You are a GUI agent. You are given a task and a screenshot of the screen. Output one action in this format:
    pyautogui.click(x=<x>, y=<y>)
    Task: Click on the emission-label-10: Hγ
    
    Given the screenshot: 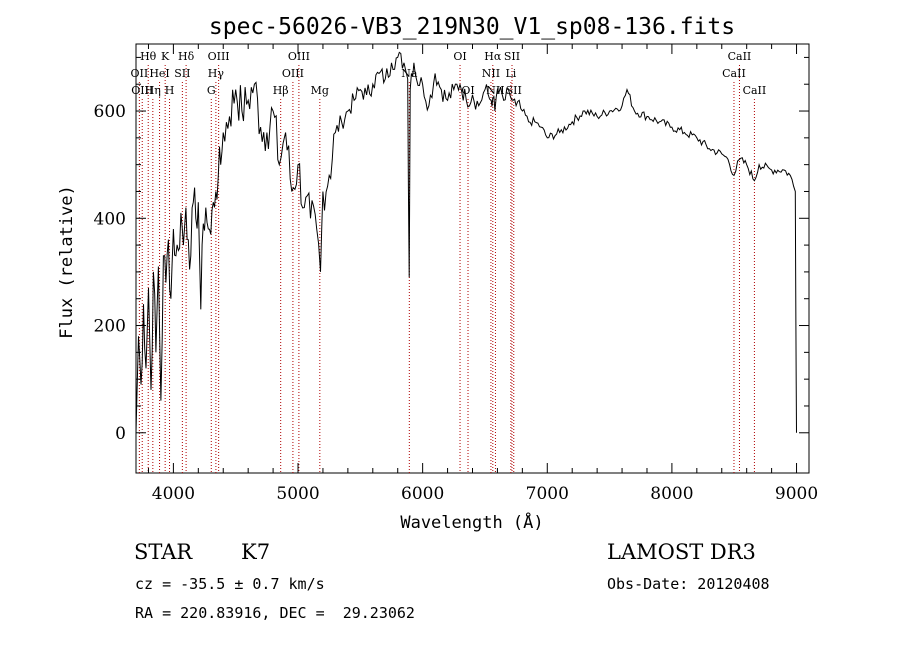 What is the action you would take?
    pyautogui.click(x=216, y=73)
    